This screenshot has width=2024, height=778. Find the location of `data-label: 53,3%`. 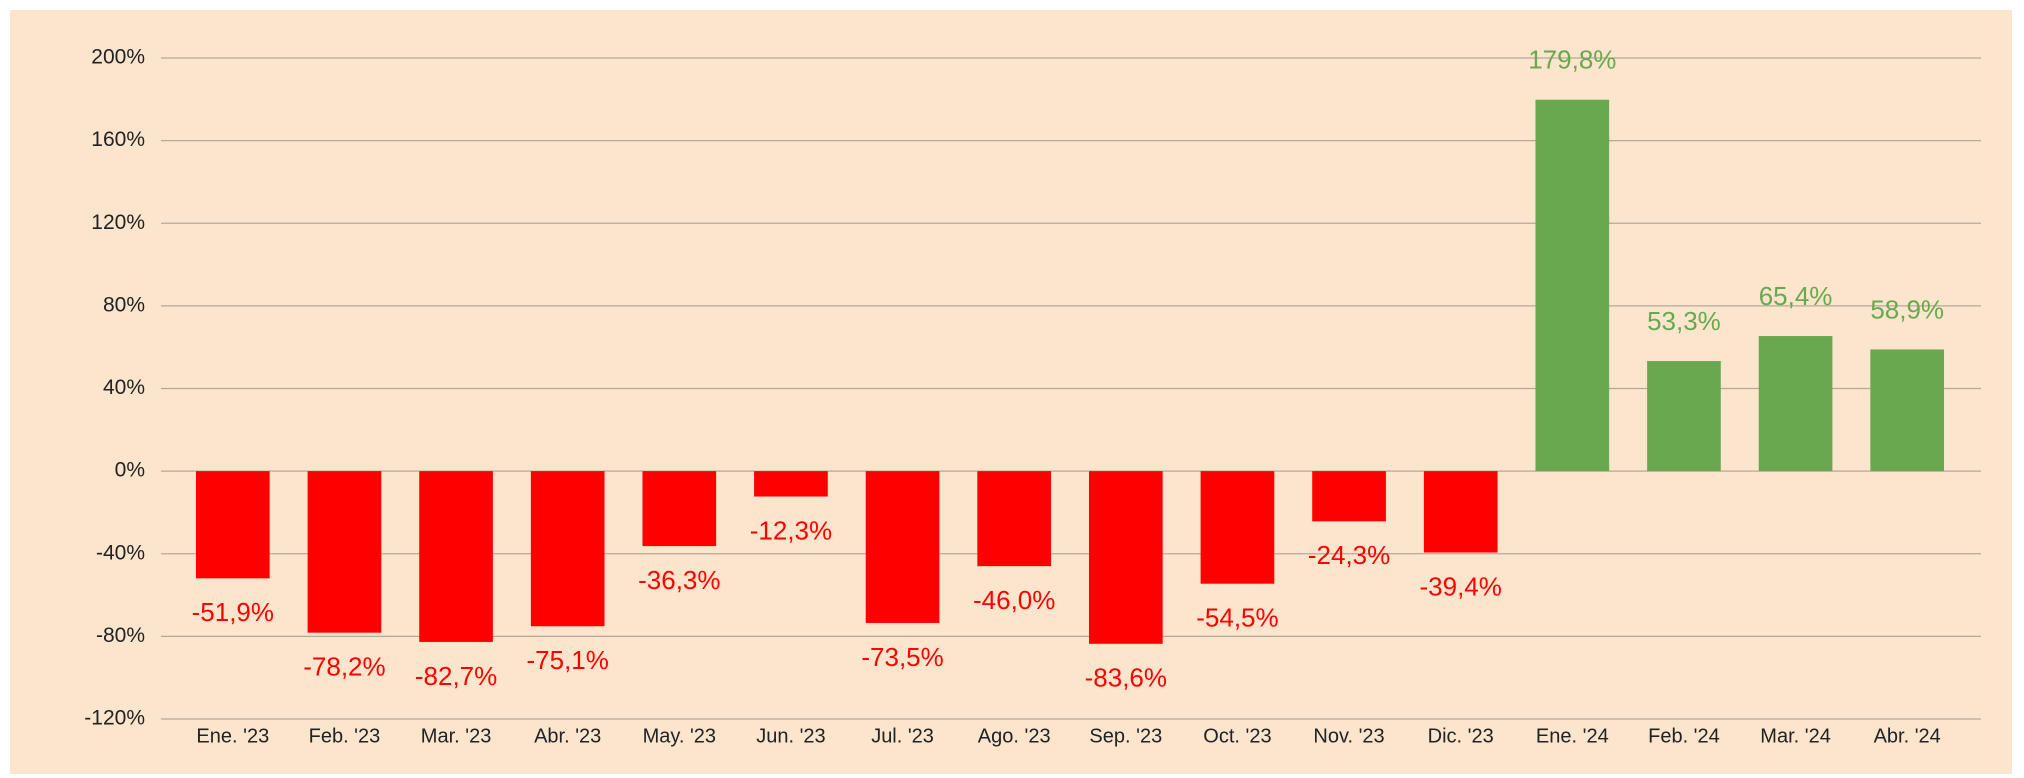

data-label: 53,3% is located at coordinates (1684, 321).